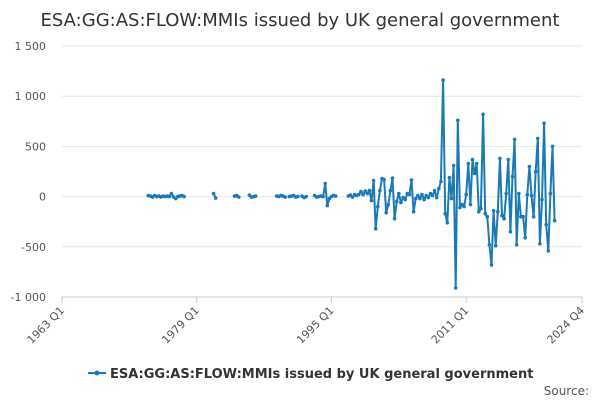 The width and height of the screenshot is (600, 400). What do you see at coordinates (46, 325) in the screenshot?
I see `x-tick-label: 1963 Q1` at bounding box center [46, 325].